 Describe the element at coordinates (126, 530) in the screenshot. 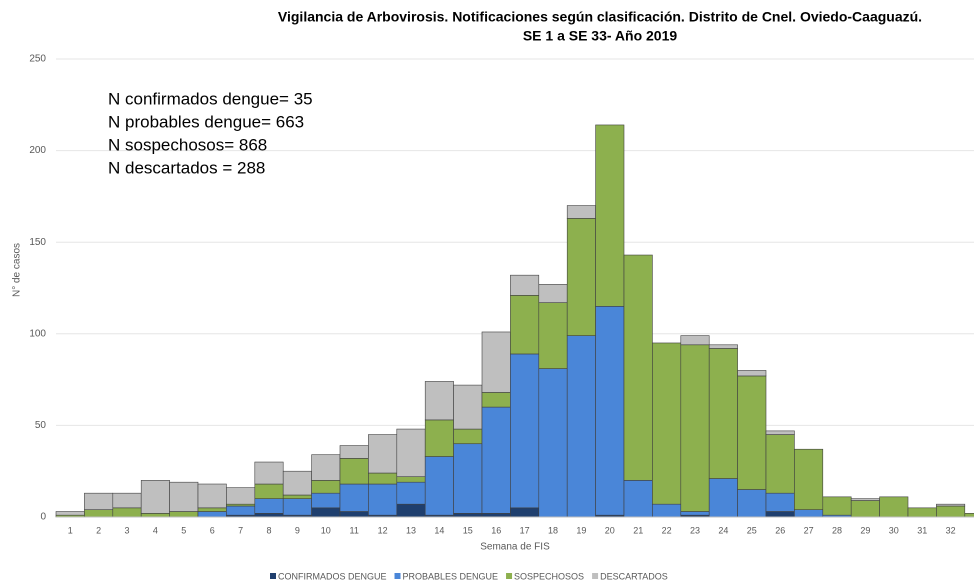

I see `x-tick-label: 3` at that location.